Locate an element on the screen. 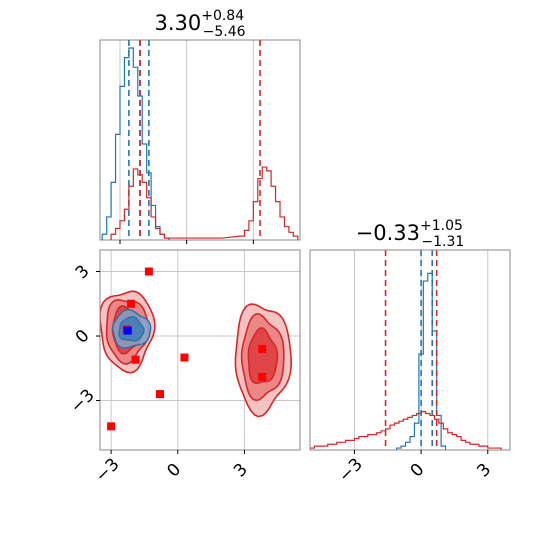 The width and height of the screenshot is (550, 550). marginal-x-title-lower: −5.46 is located at coordinates (224, 32).